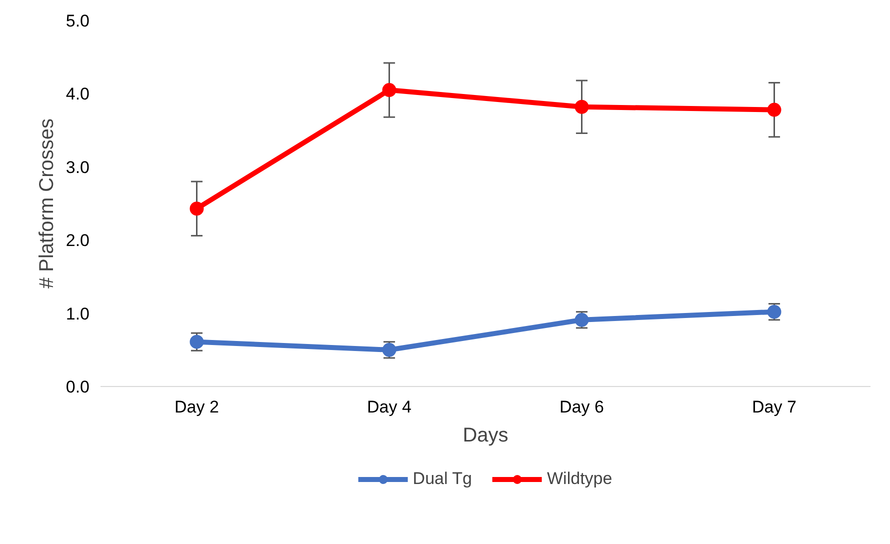 This screenshot has height=544, width=890. What do you see at coordinates (485, 435) in the screenshot?
I see `x-axis-title: Days` at bounding box center [485, 435].